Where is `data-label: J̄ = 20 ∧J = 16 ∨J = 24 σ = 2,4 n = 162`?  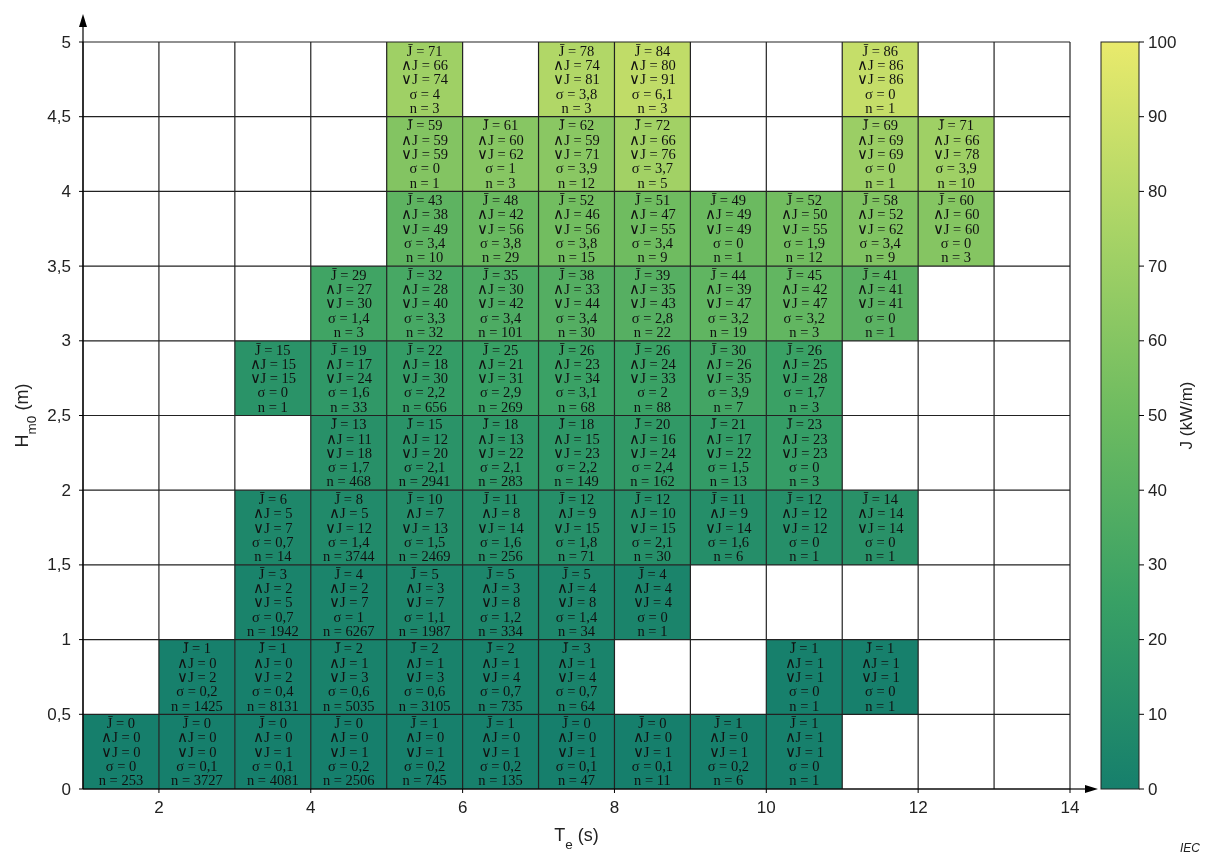
data-label: J̄ = 20 ∧J = 16 ∨J = 24 σ = 2,4 n = 162 is located at coordinates (653, 453).